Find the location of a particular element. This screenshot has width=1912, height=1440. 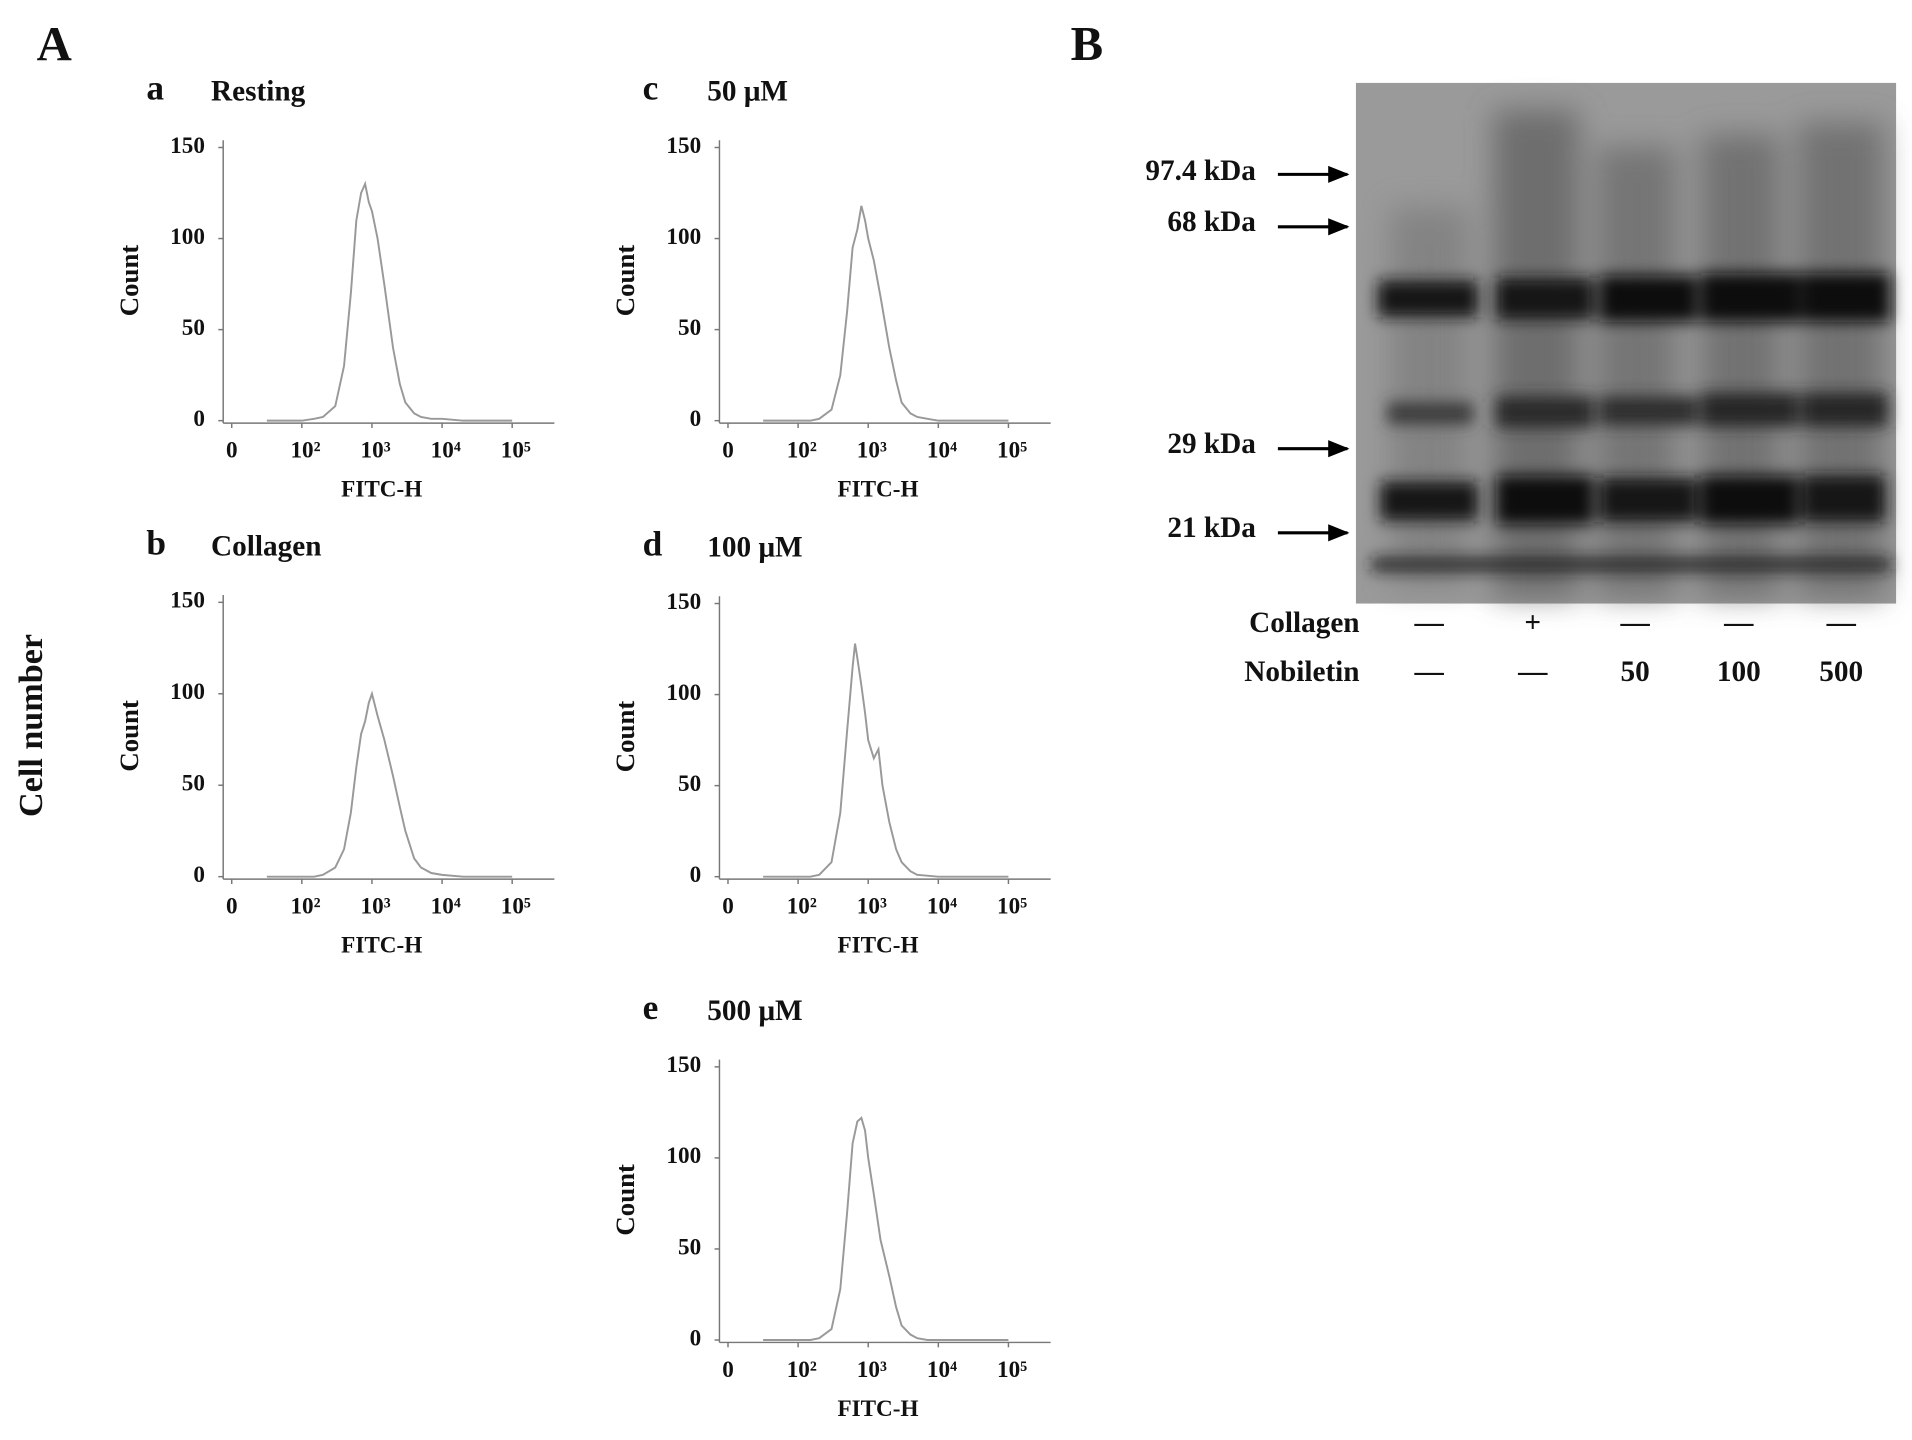

panel-label: A is located at coordinates (54, 44).